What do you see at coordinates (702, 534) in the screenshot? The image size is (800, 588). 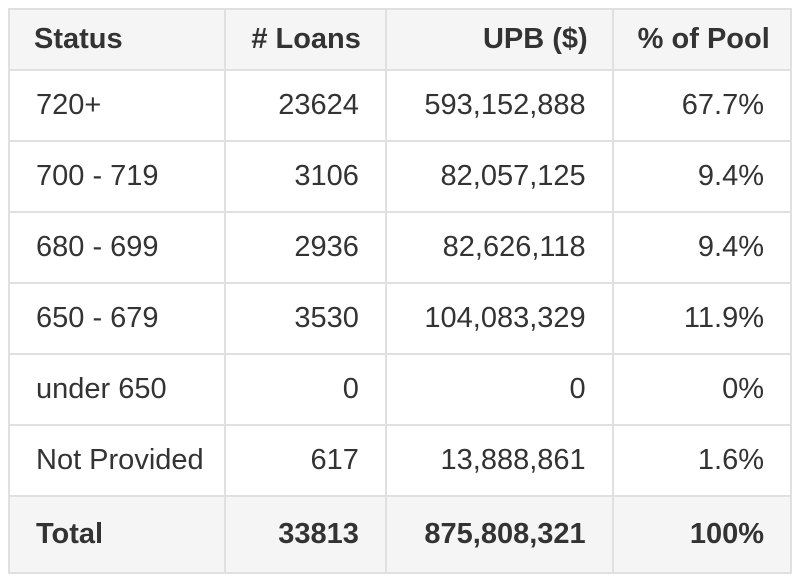 I see `total-cell: 100%` at bounding box center [702, 534].